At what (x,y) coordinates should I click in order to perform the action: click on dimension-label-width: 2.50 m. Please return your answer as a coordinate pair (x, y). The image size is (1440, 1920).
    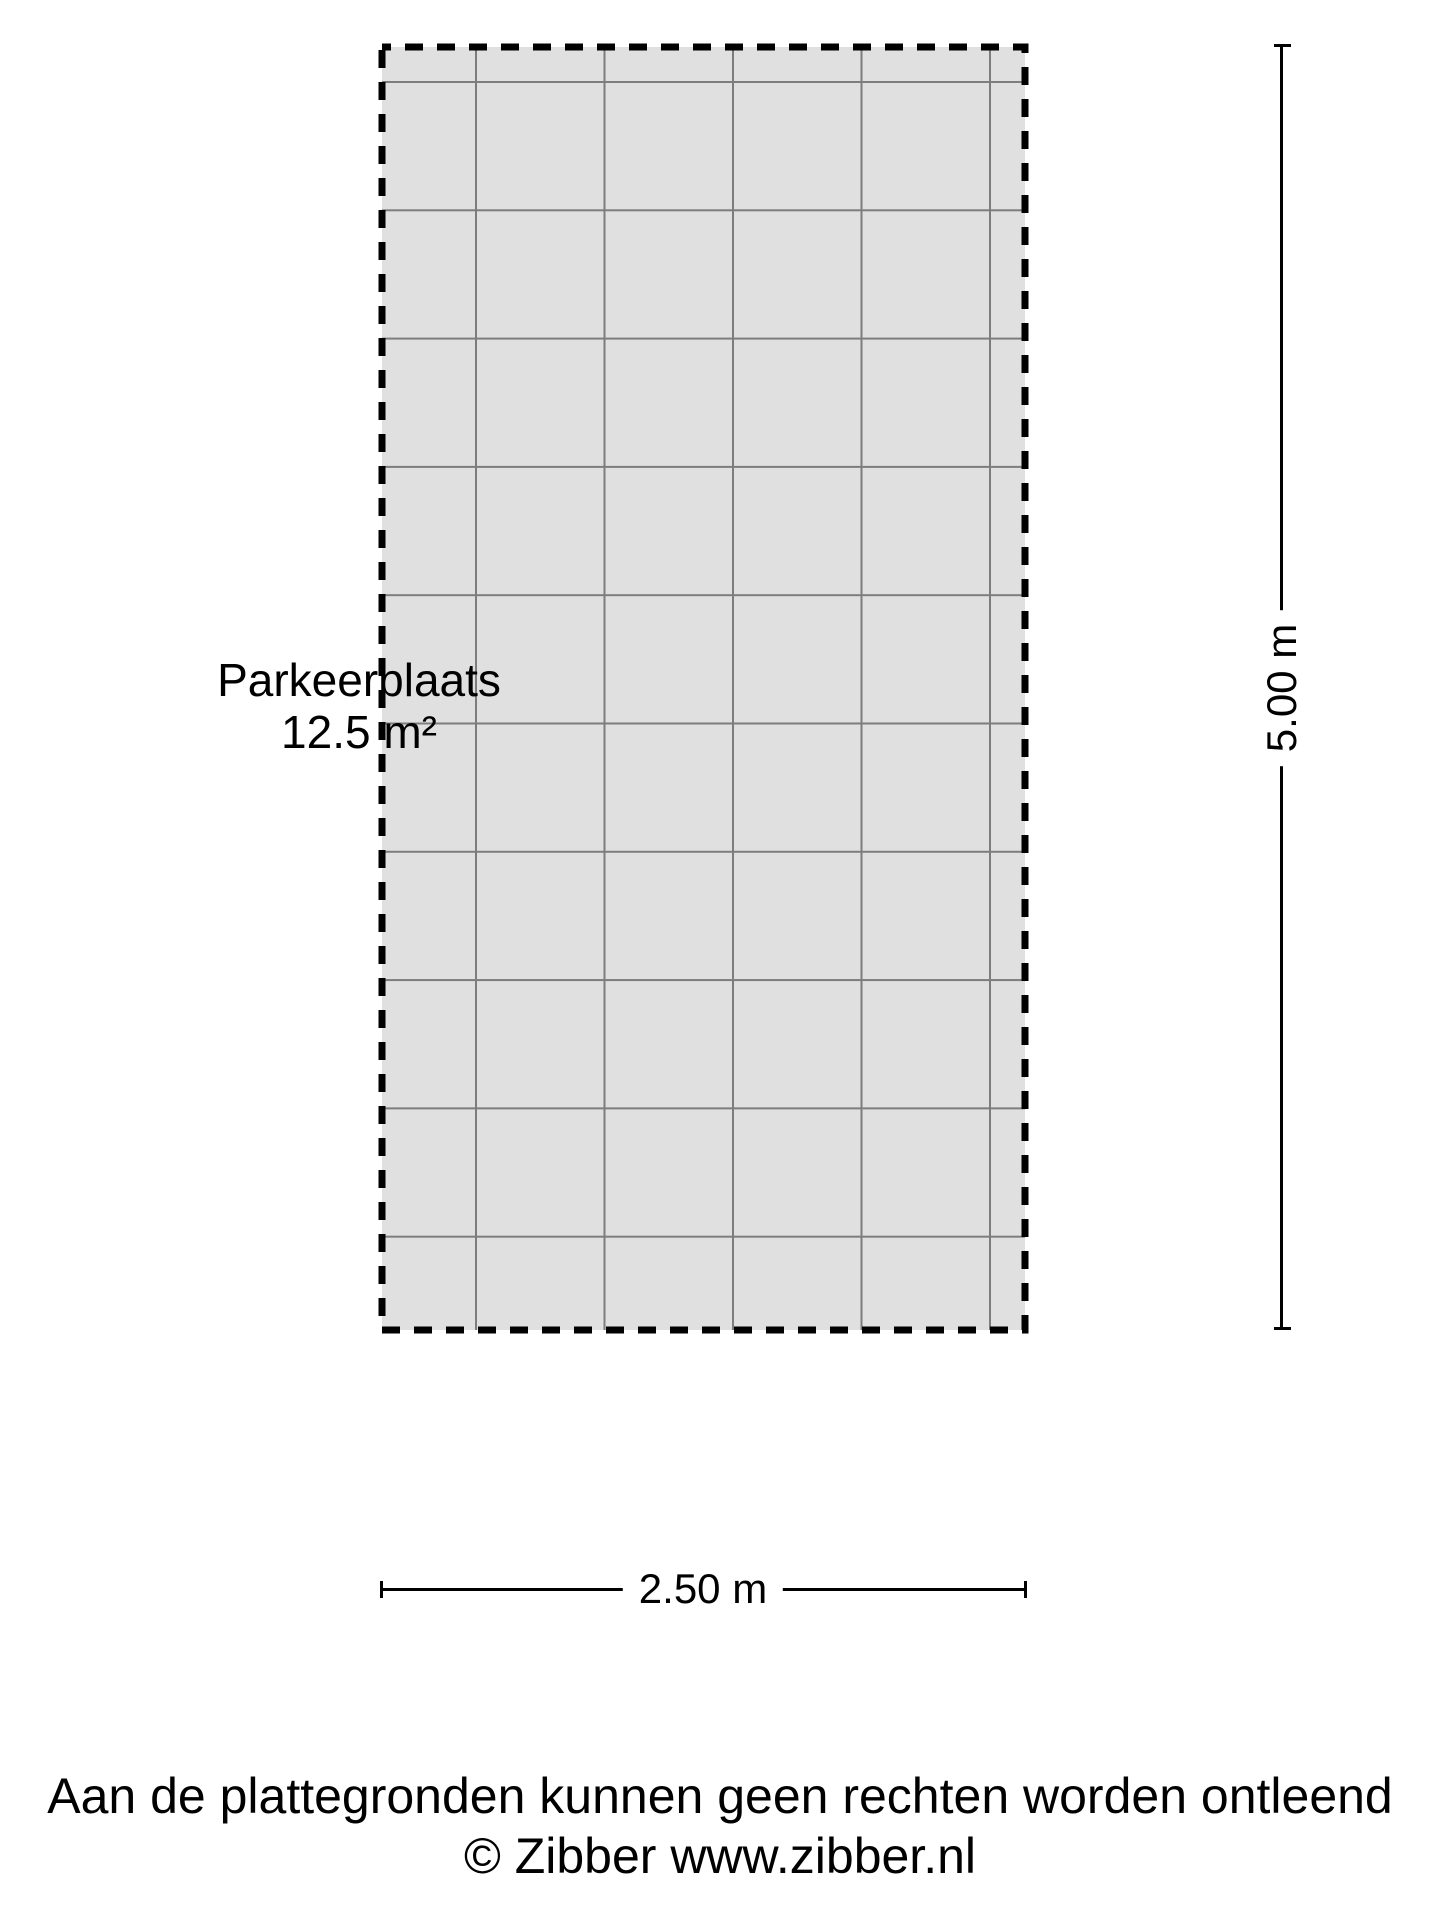
    Looking at the image, I should click on (703, 1589).